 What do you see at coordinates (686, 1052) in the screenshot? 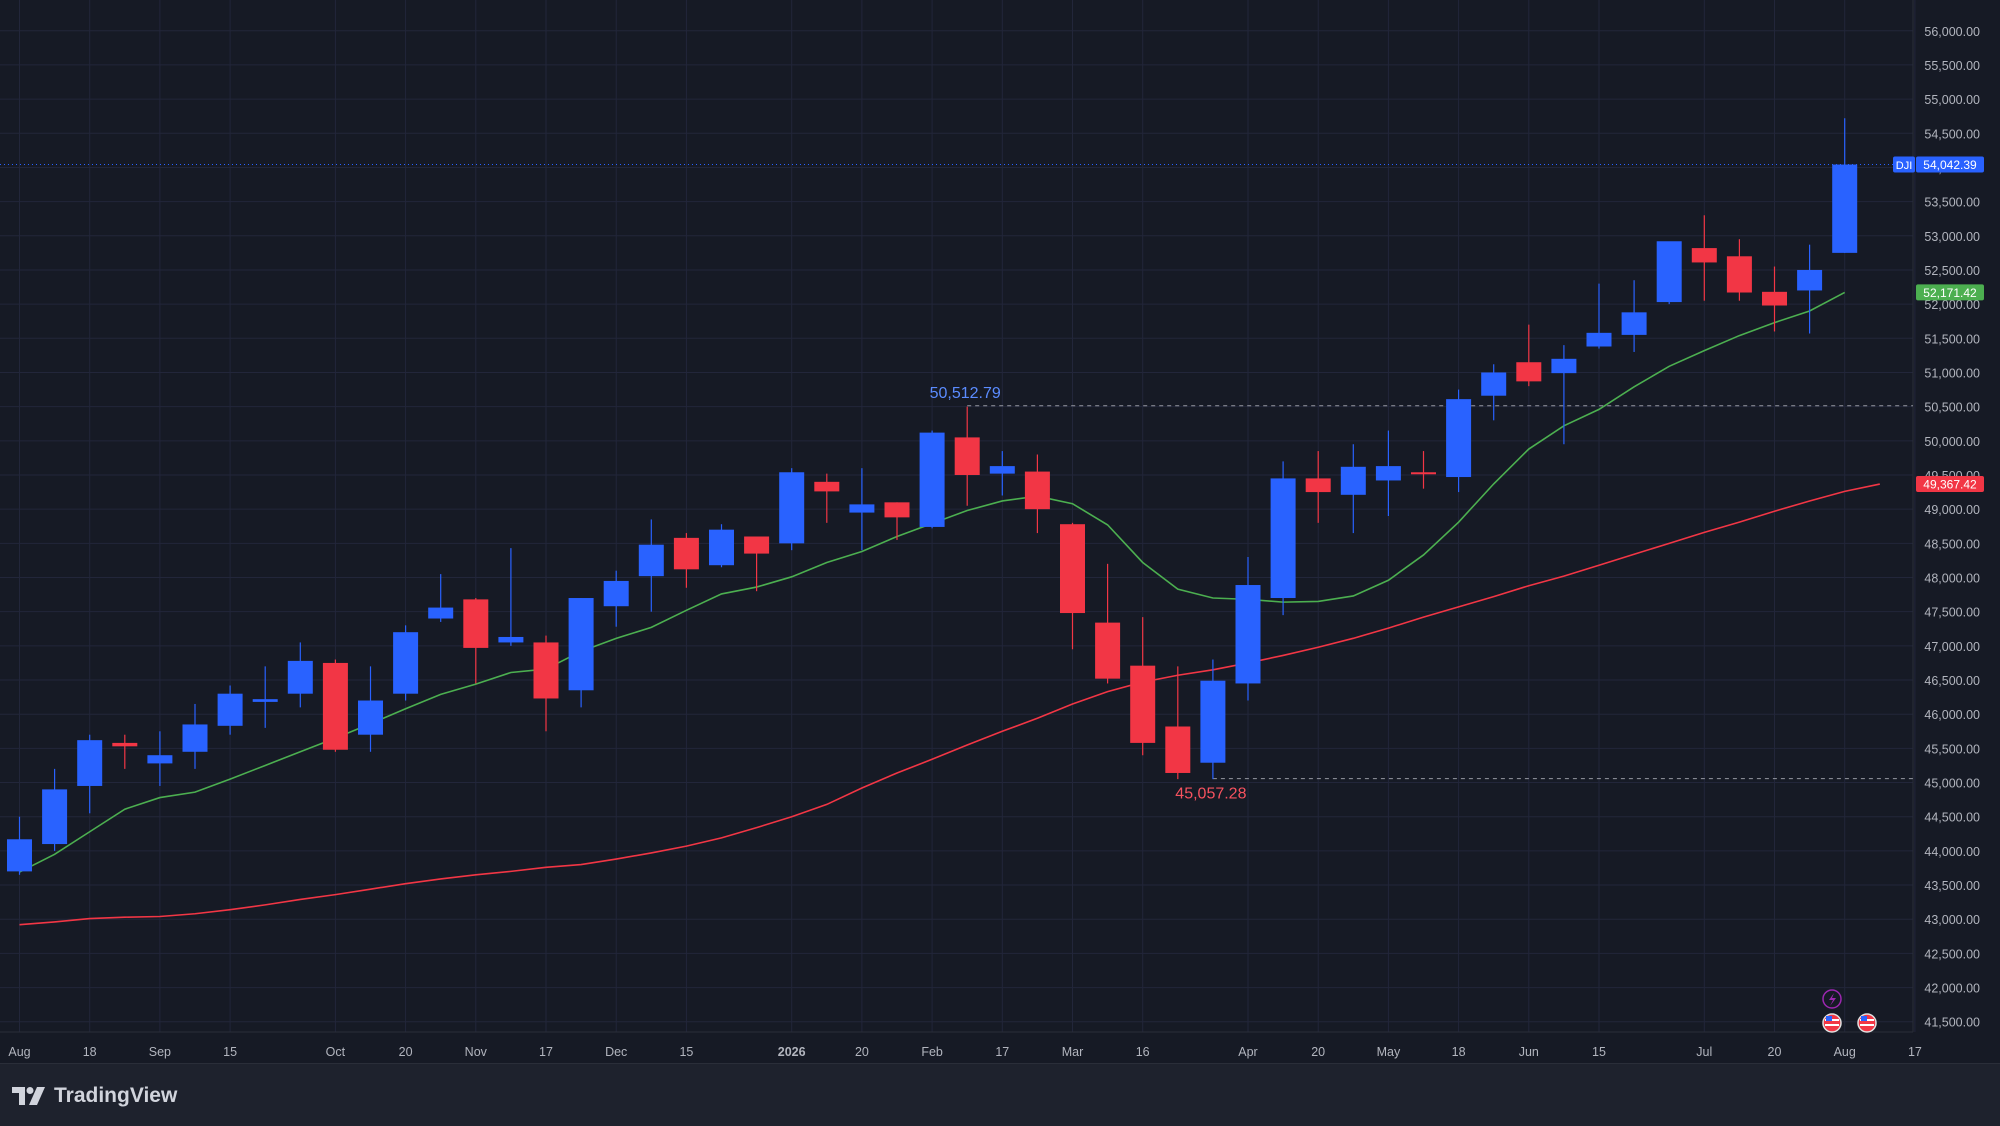
I see `time-tick-label: 15` at bounding box center [686, 1052].